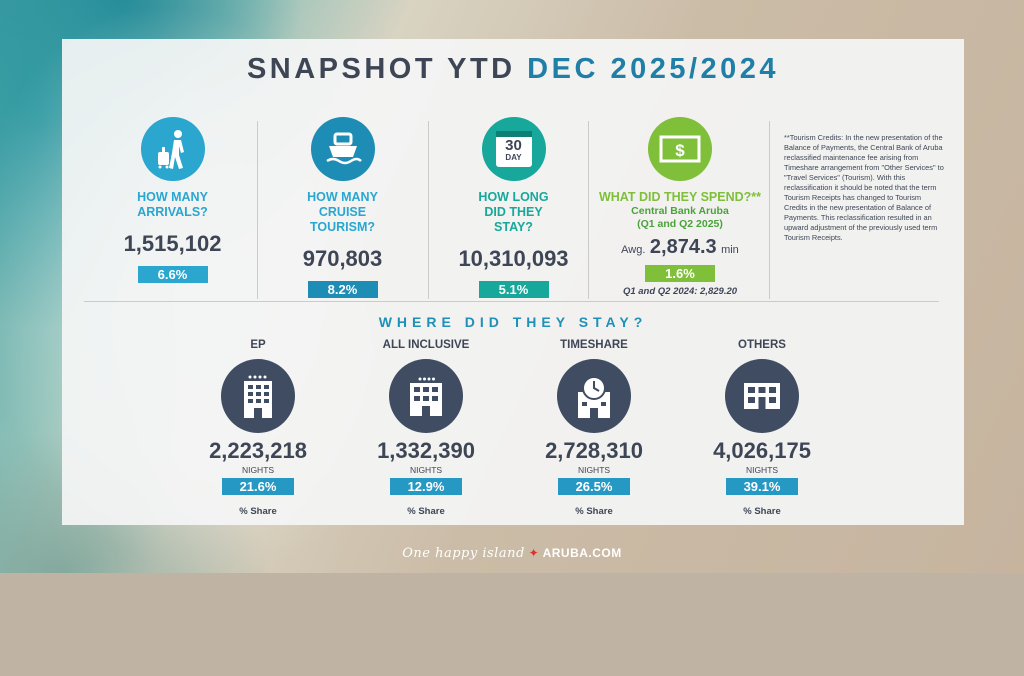 Image resolution: width=1024 pixels, height=676 pixels. Describe the element at coordinates (594, 345) in the screenshot. I see `stay-label: TIMESHARE` at that location.